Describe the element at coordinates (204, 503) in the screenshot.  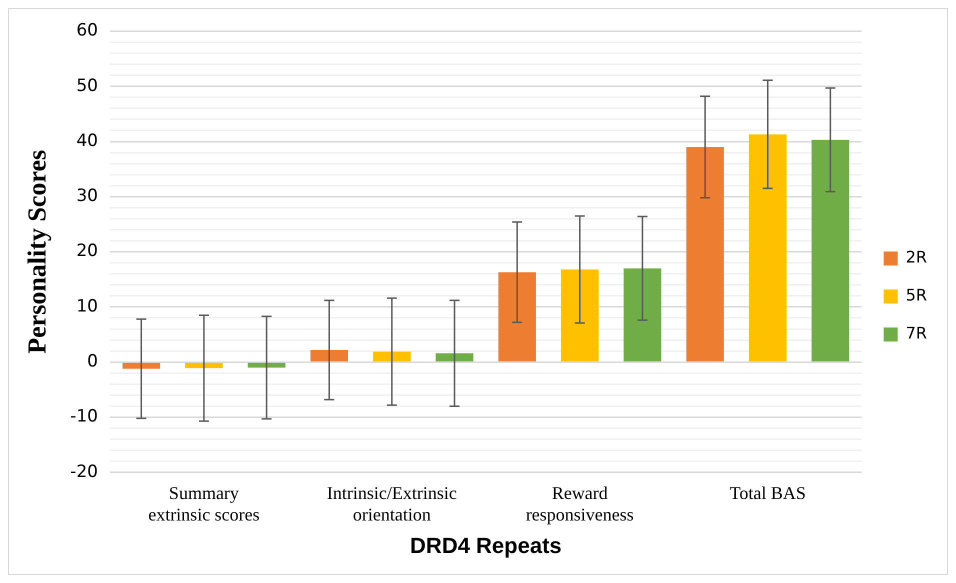
I see `x-tick-label: Summary extrinsic scores` at that location.